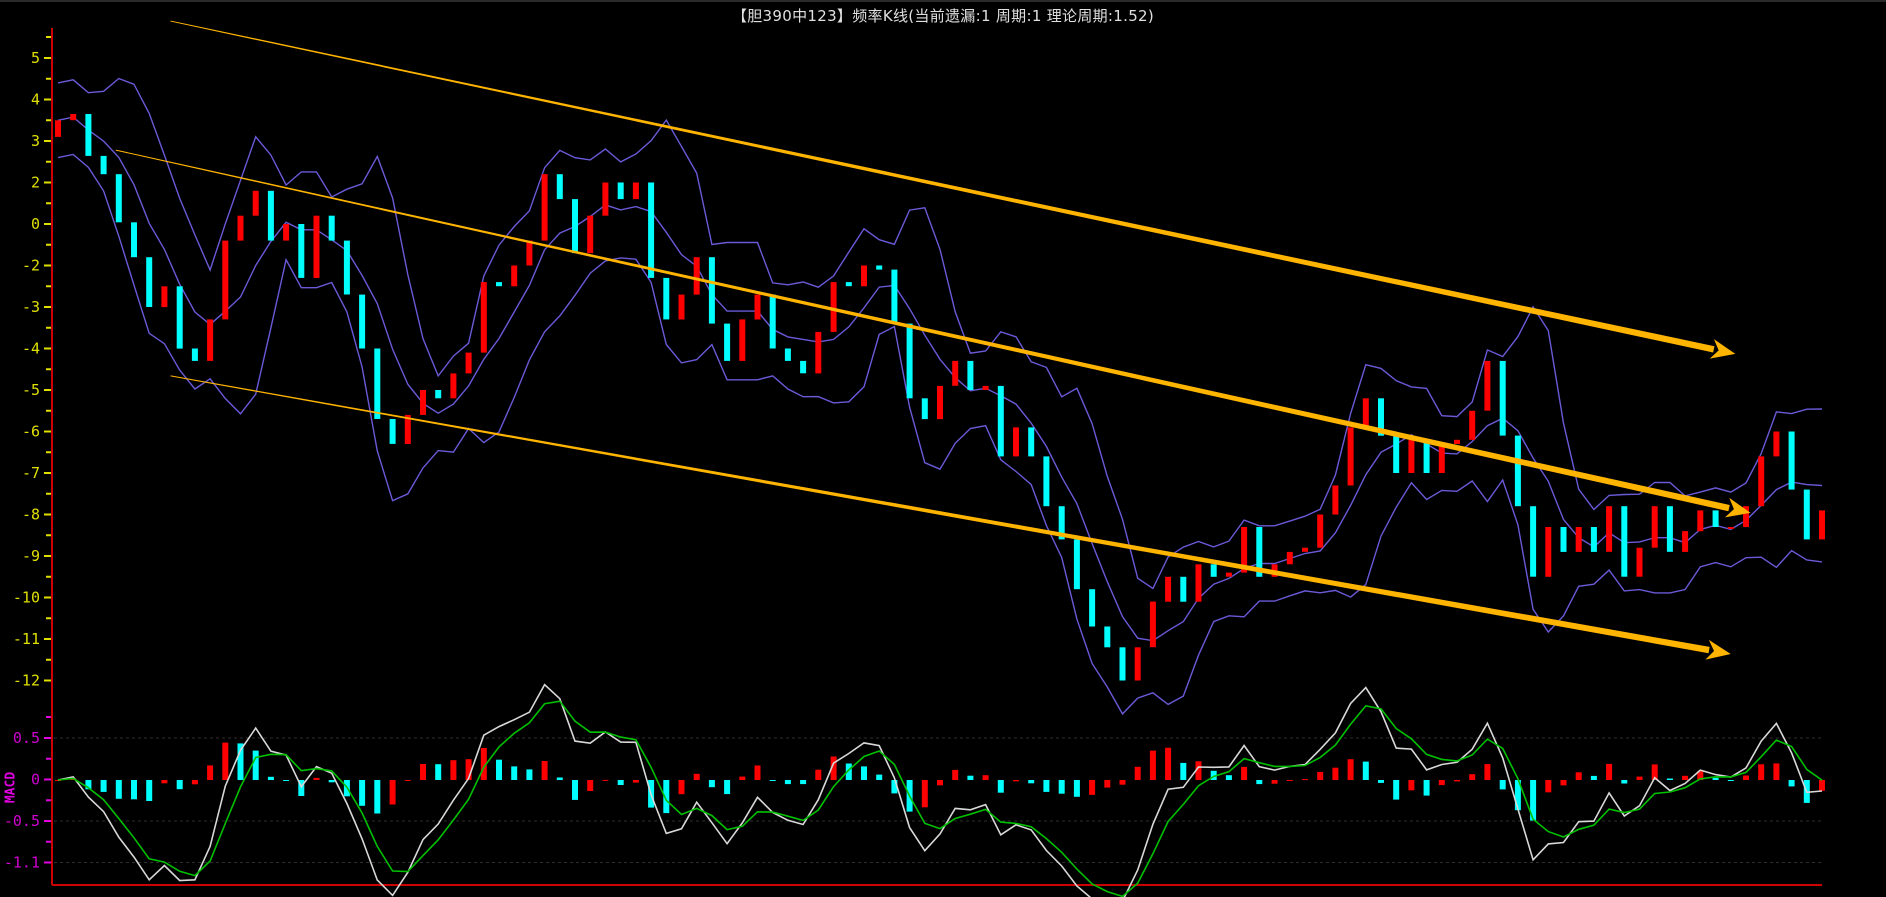  I want to click on y-tick-label: 5, so click(35, 58).